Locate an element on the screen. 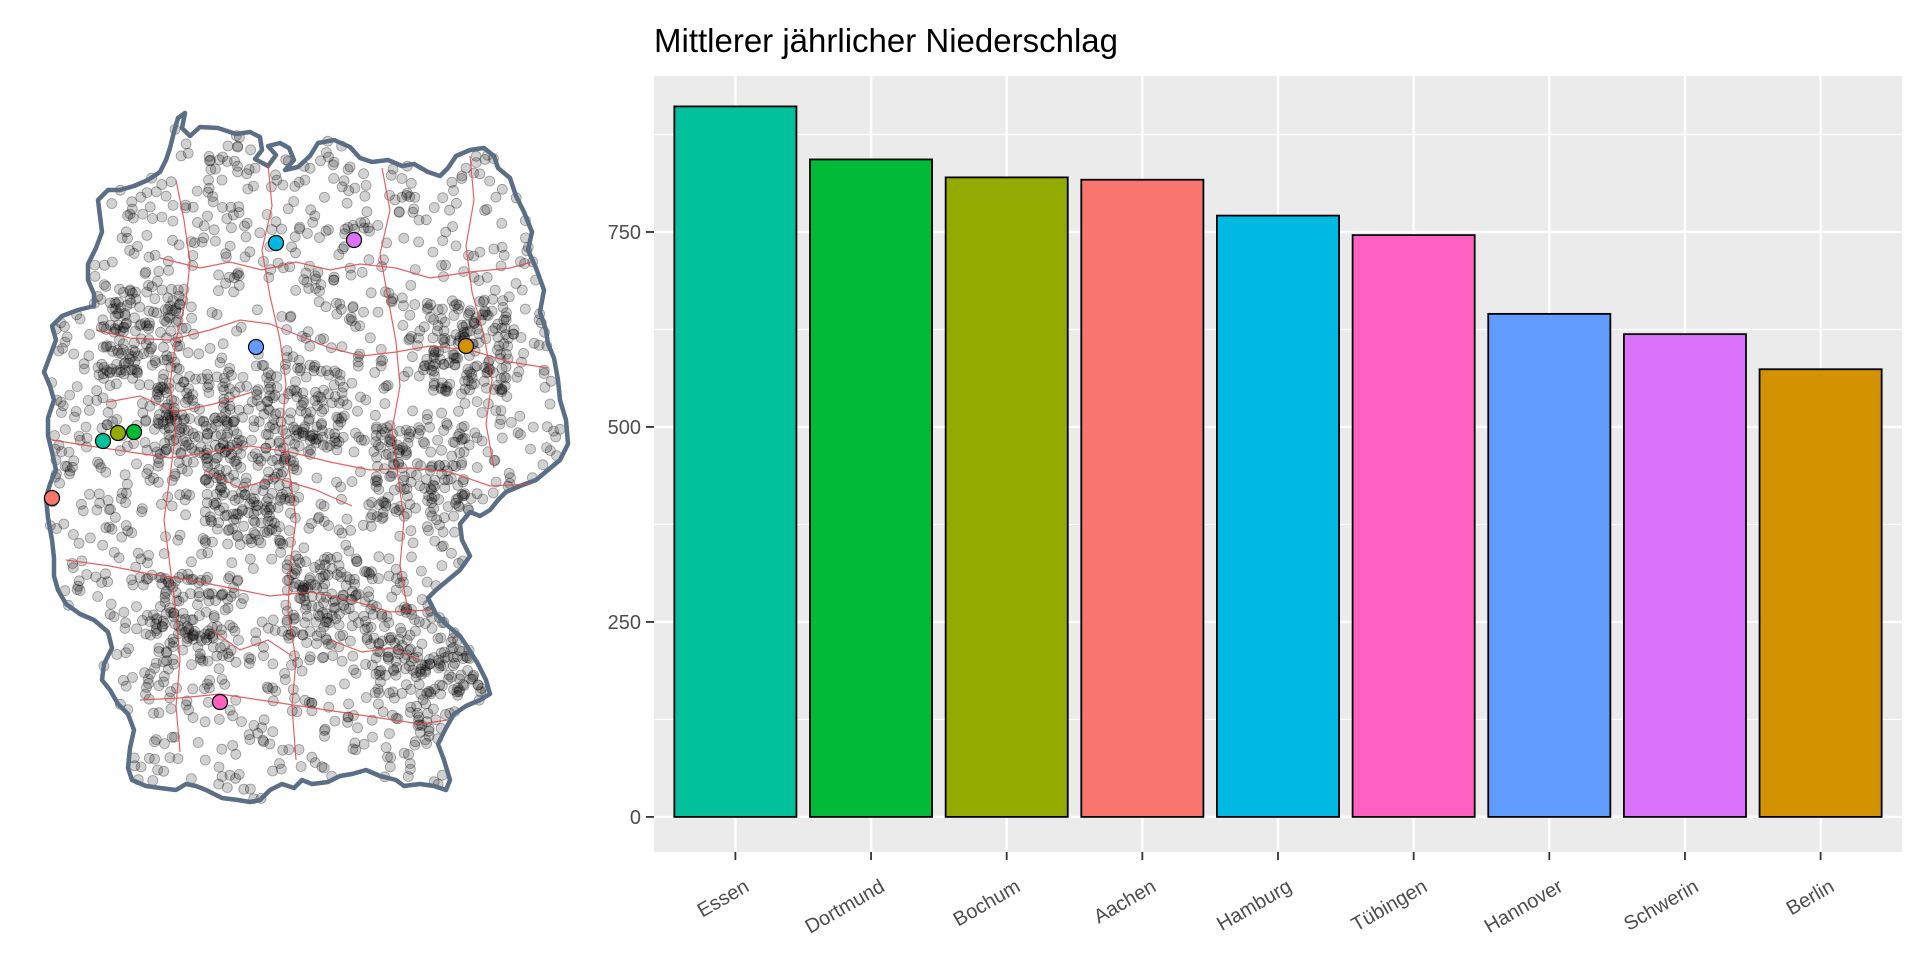  bar-schwerin is located at coordinates (1685, 575).